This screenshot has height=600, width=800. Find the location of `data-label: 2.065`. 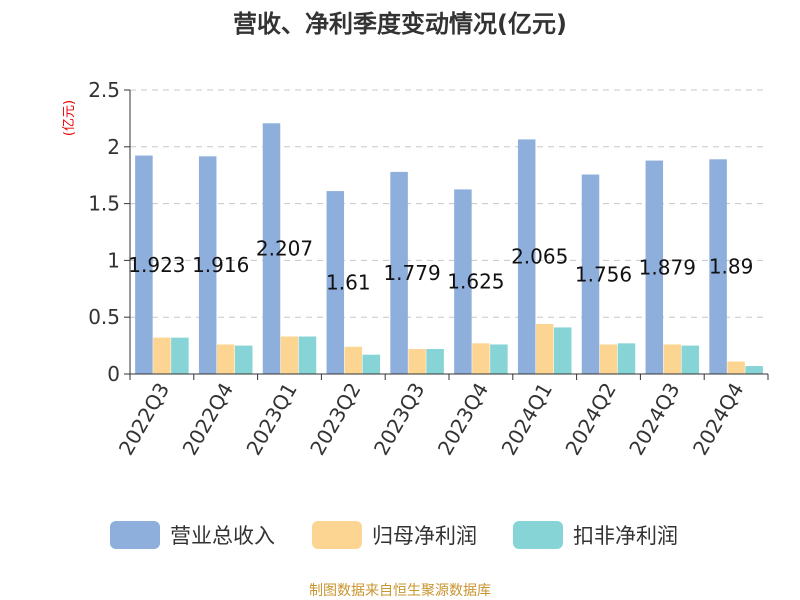

data-label: 2.065 is located at coordinates (539, 257).